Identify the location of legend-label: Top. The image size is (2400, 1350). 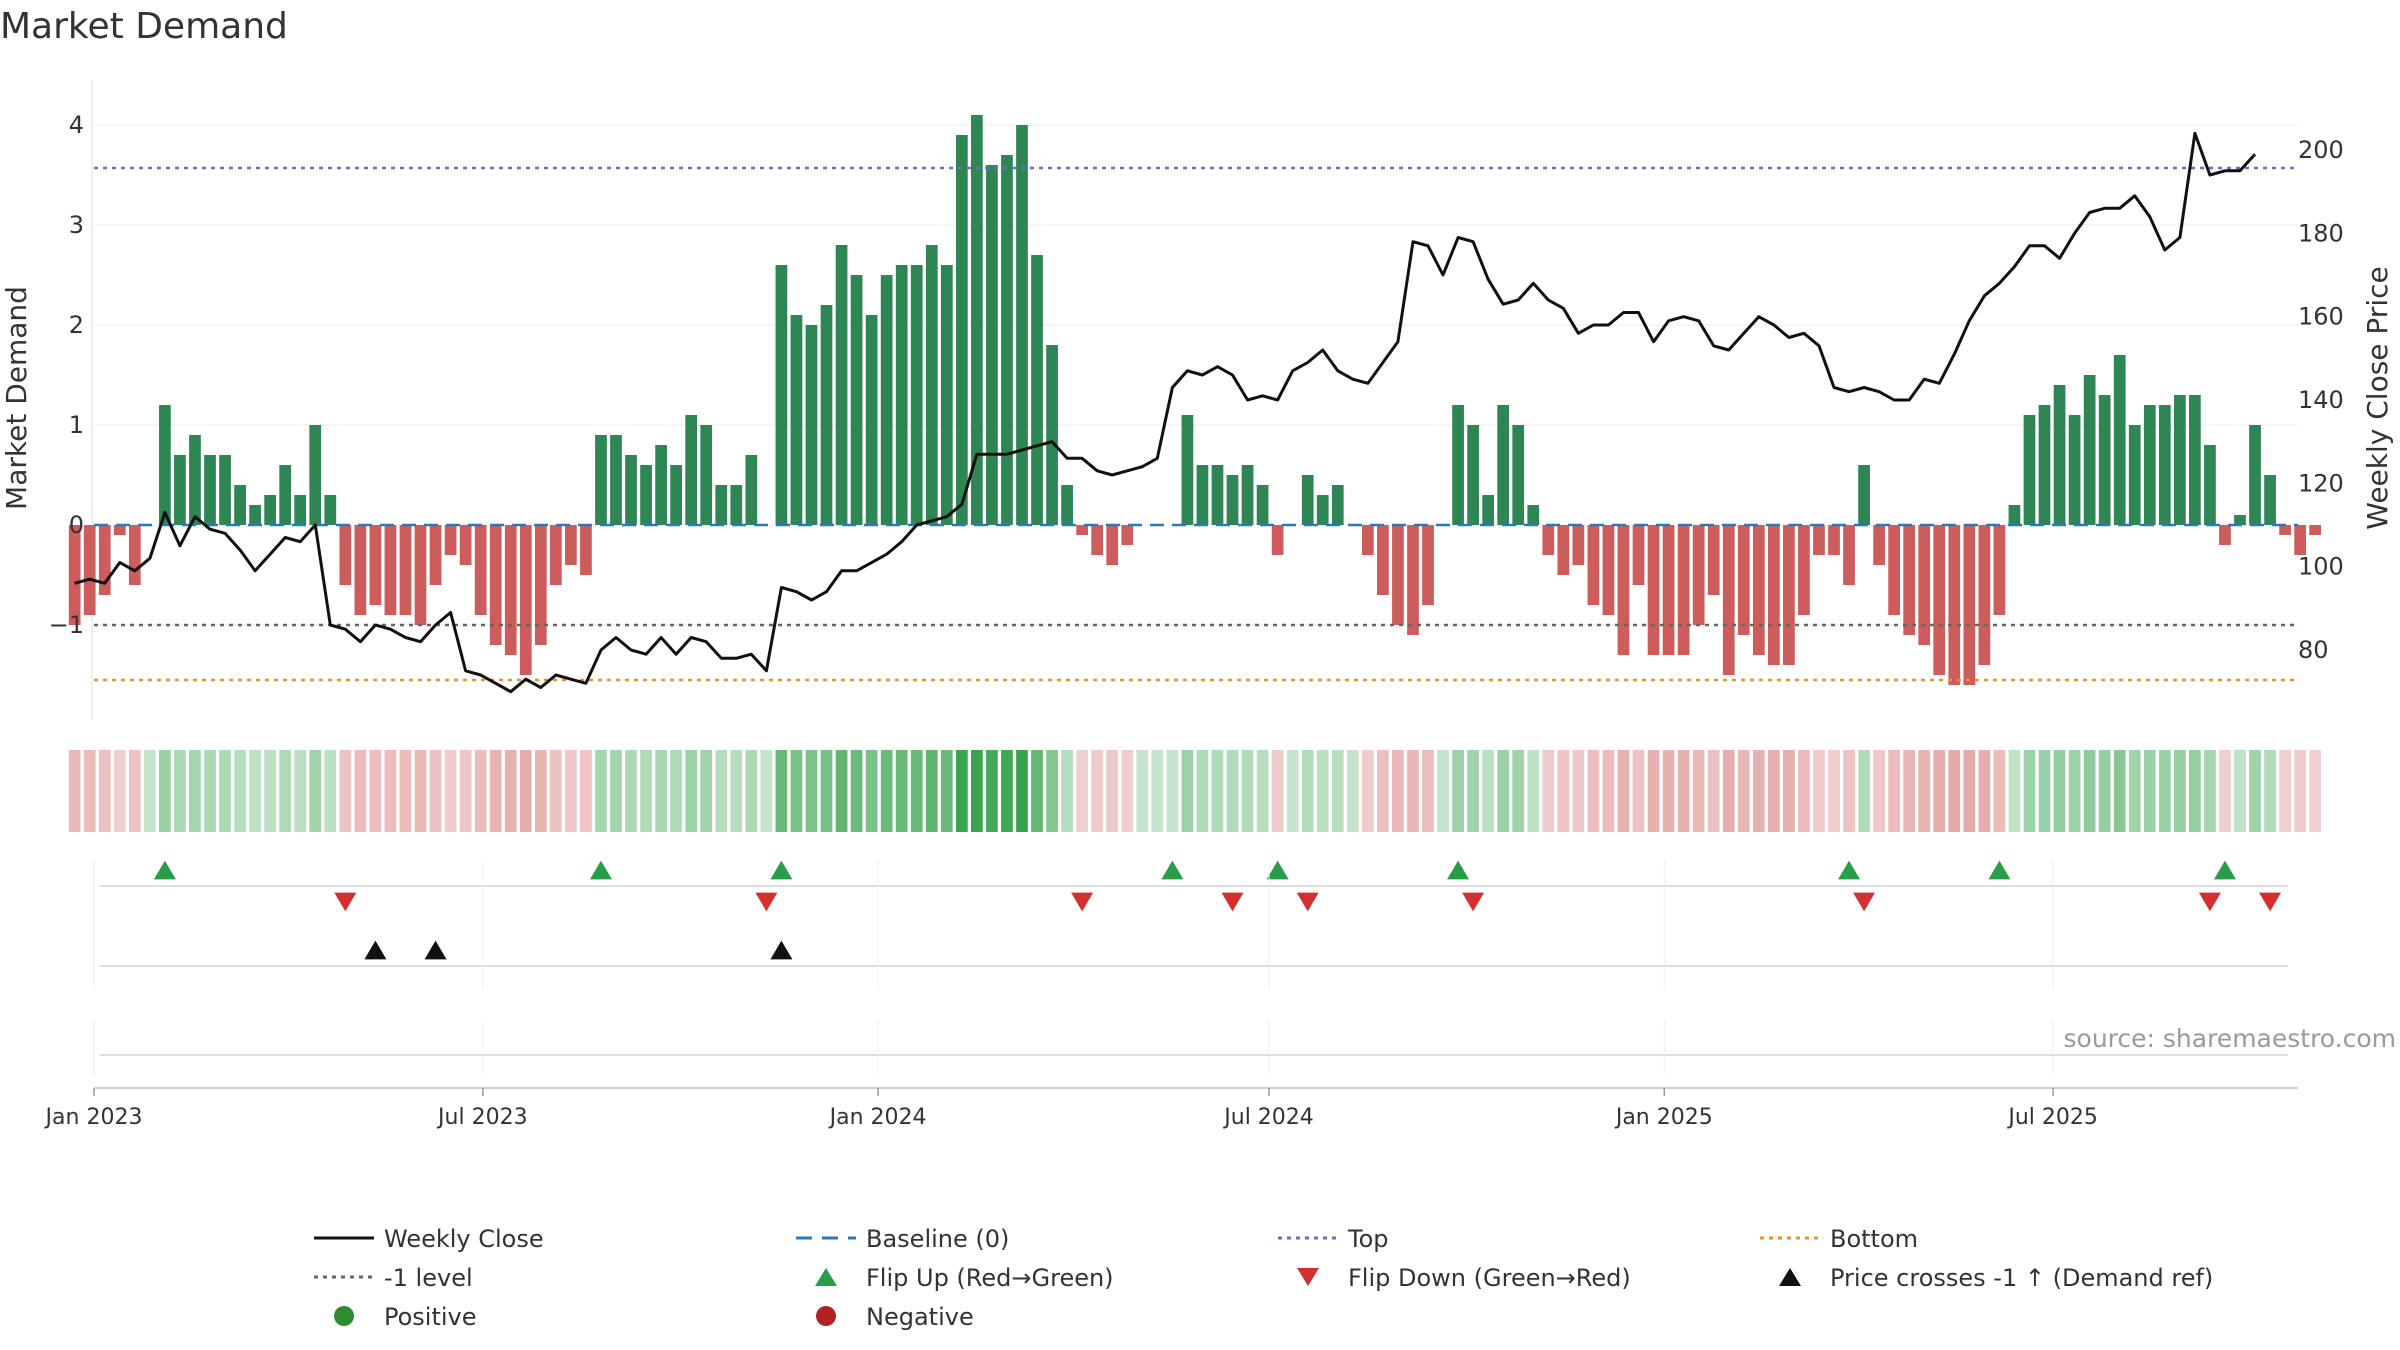
(1368, 1239).